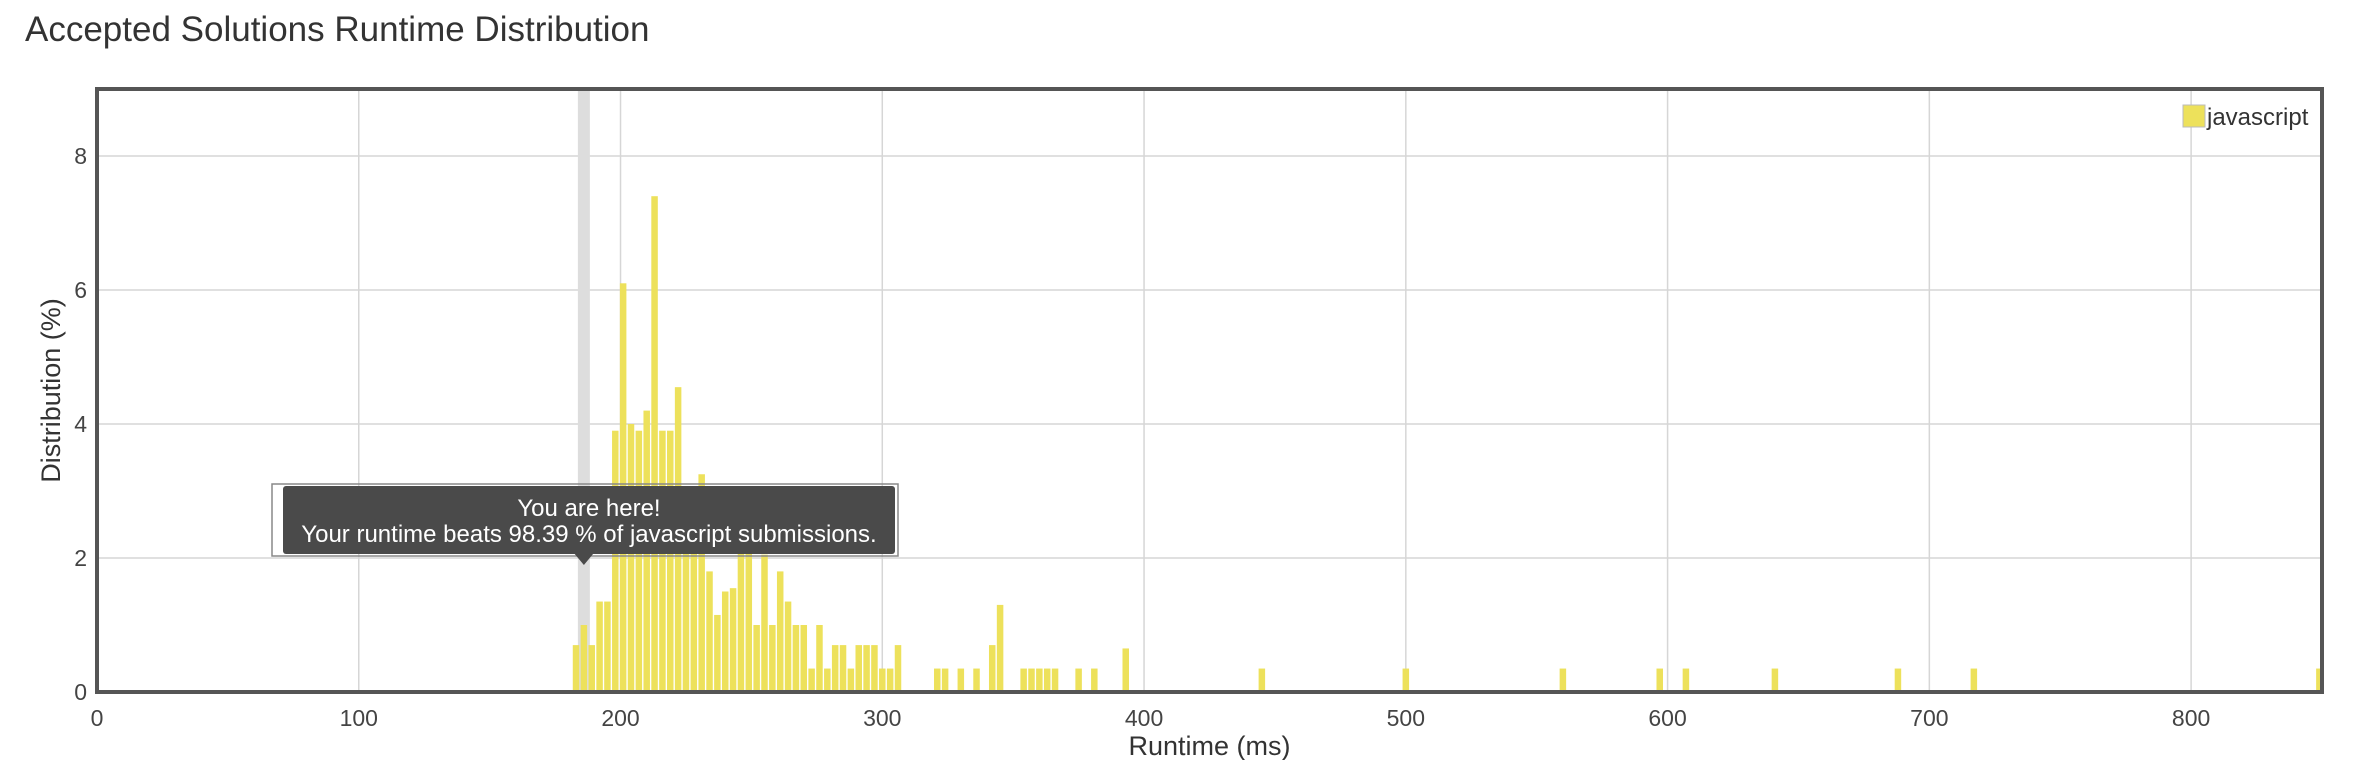  What do you see at coordinates (583, 559) in the screenshot?
I see `tooltip-pointer` at bounding box center [583, 559].